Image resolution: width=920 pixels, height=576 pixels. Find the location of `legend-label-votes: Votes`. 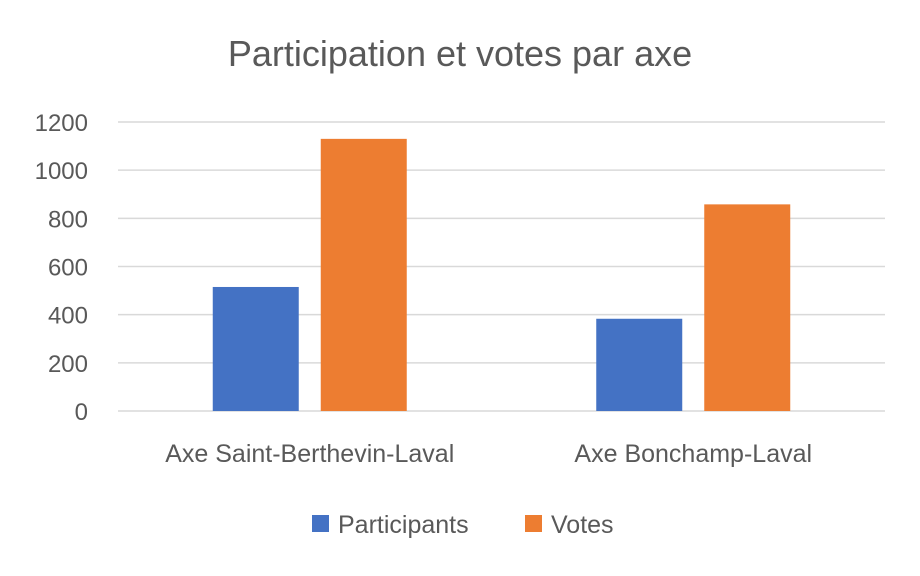

legend-label-votes: Votes is located at coordinates (582, 525).